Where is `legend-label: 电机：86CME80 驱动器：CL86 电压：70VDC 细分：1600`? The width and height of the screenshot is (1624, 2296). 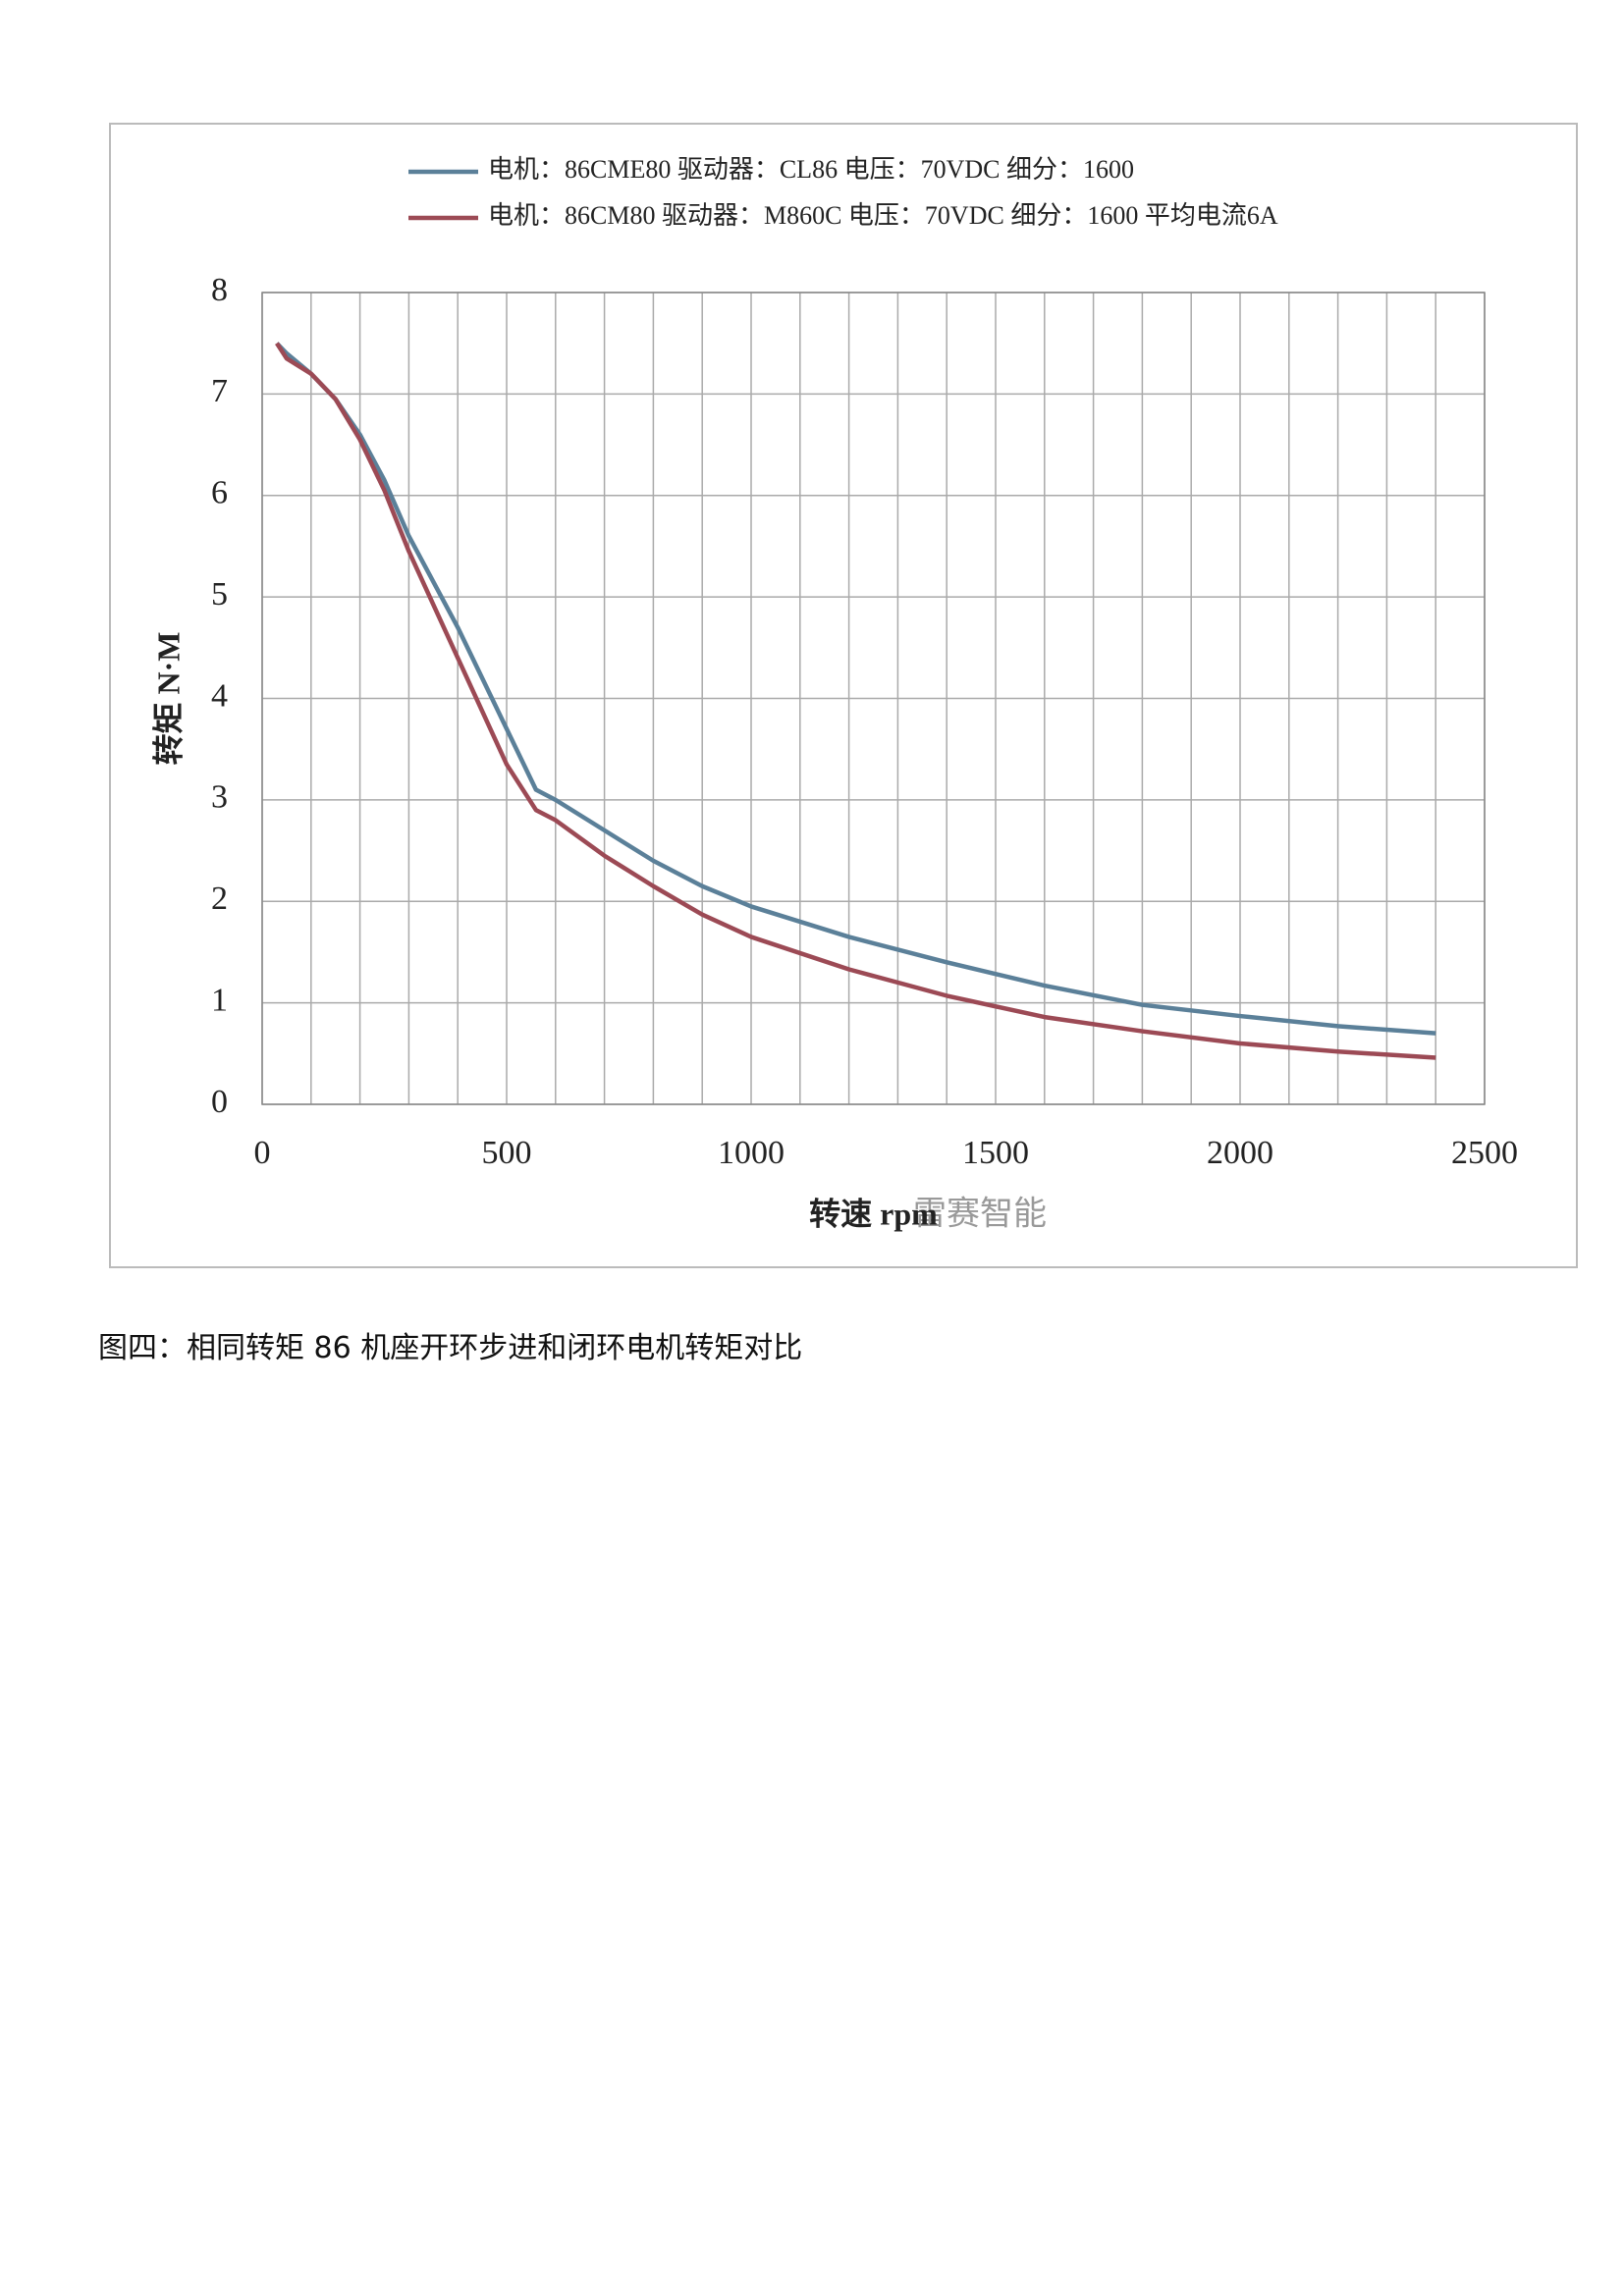
legend-label: 电机：86CME80 驱动器：CL86 电压：70VDC 细分：1600 is located at coordinates (811, 169).